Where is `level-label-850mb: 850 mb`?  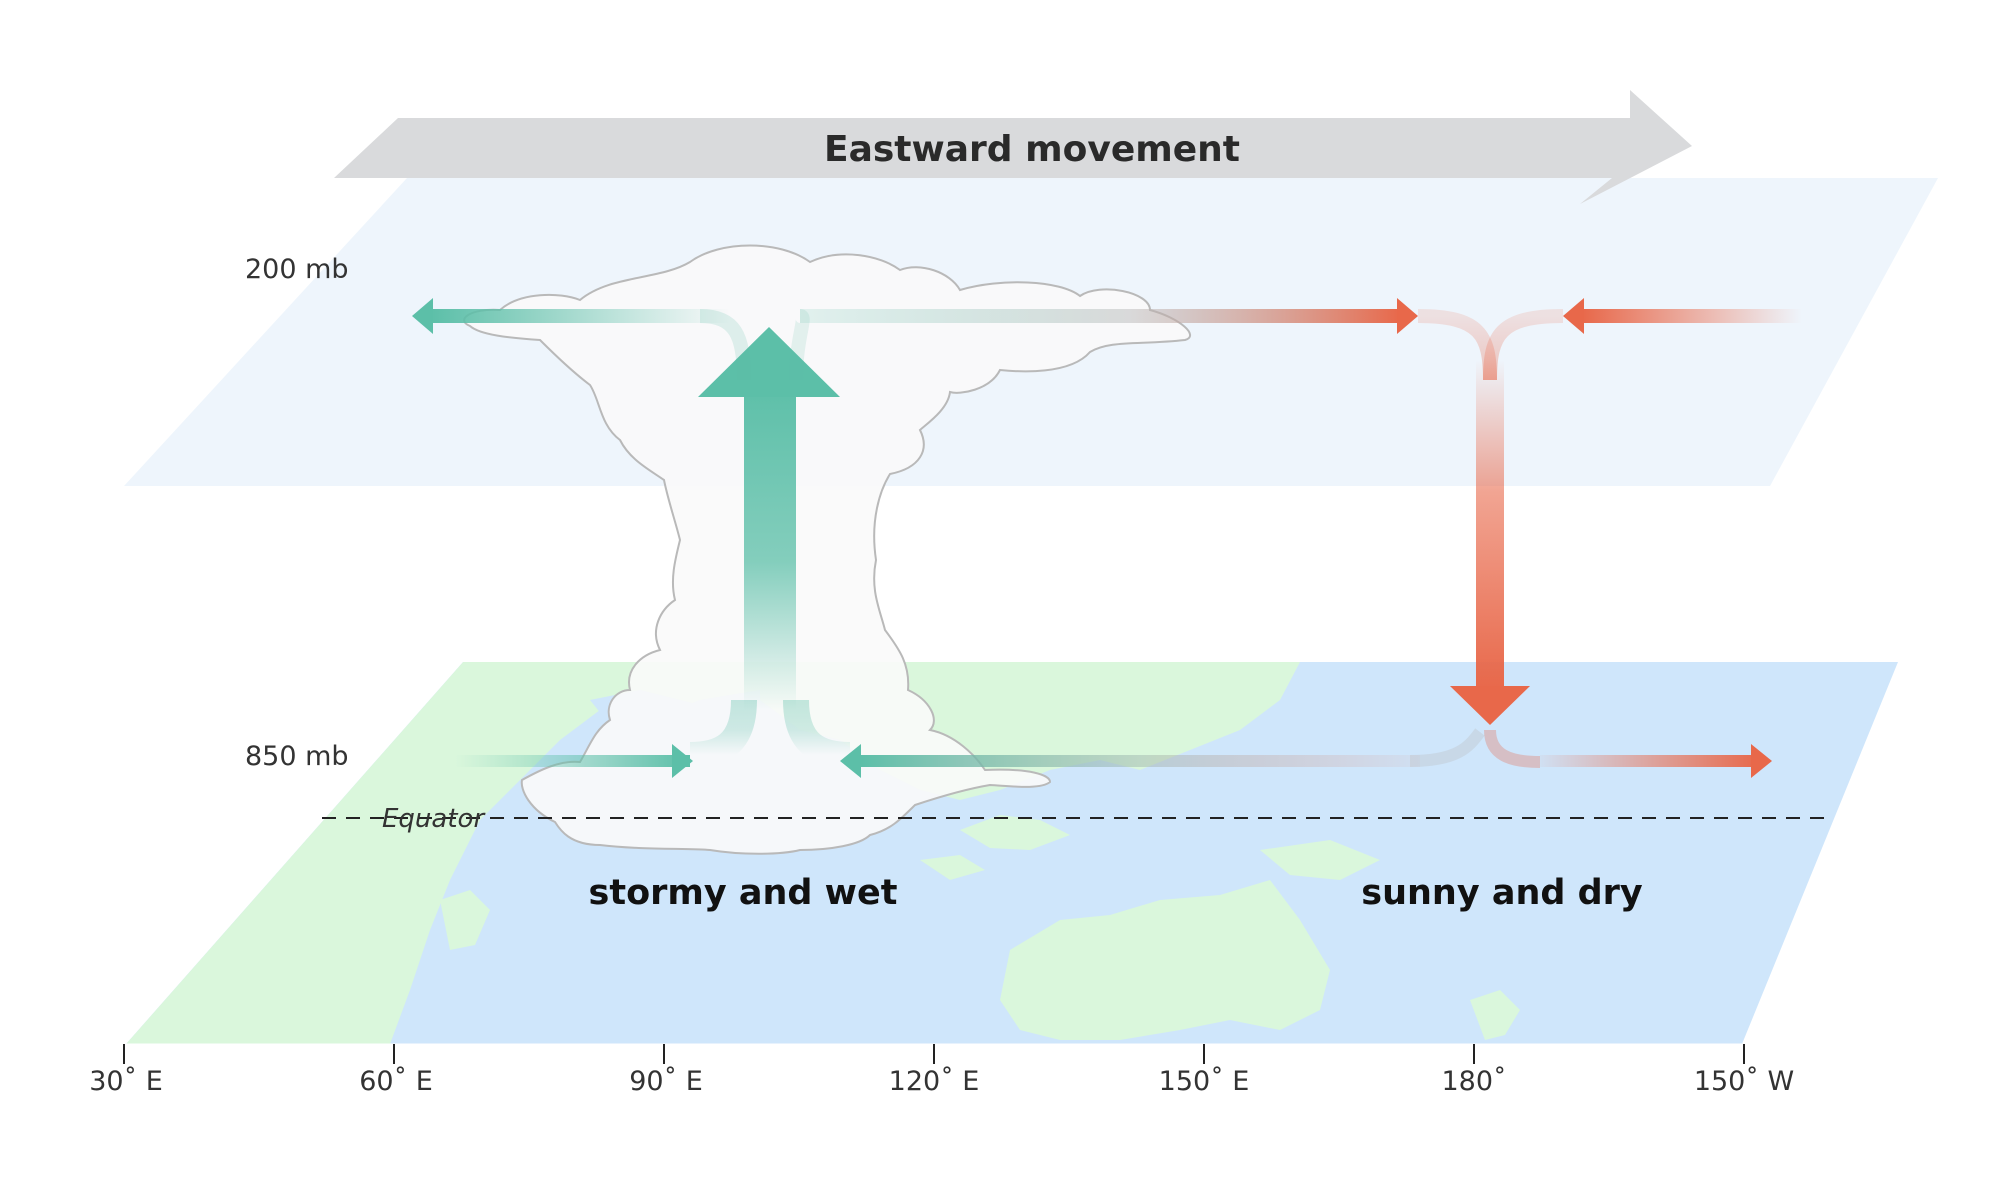 level-label-850mb: 850 mb is located at coordinates (297, 756).